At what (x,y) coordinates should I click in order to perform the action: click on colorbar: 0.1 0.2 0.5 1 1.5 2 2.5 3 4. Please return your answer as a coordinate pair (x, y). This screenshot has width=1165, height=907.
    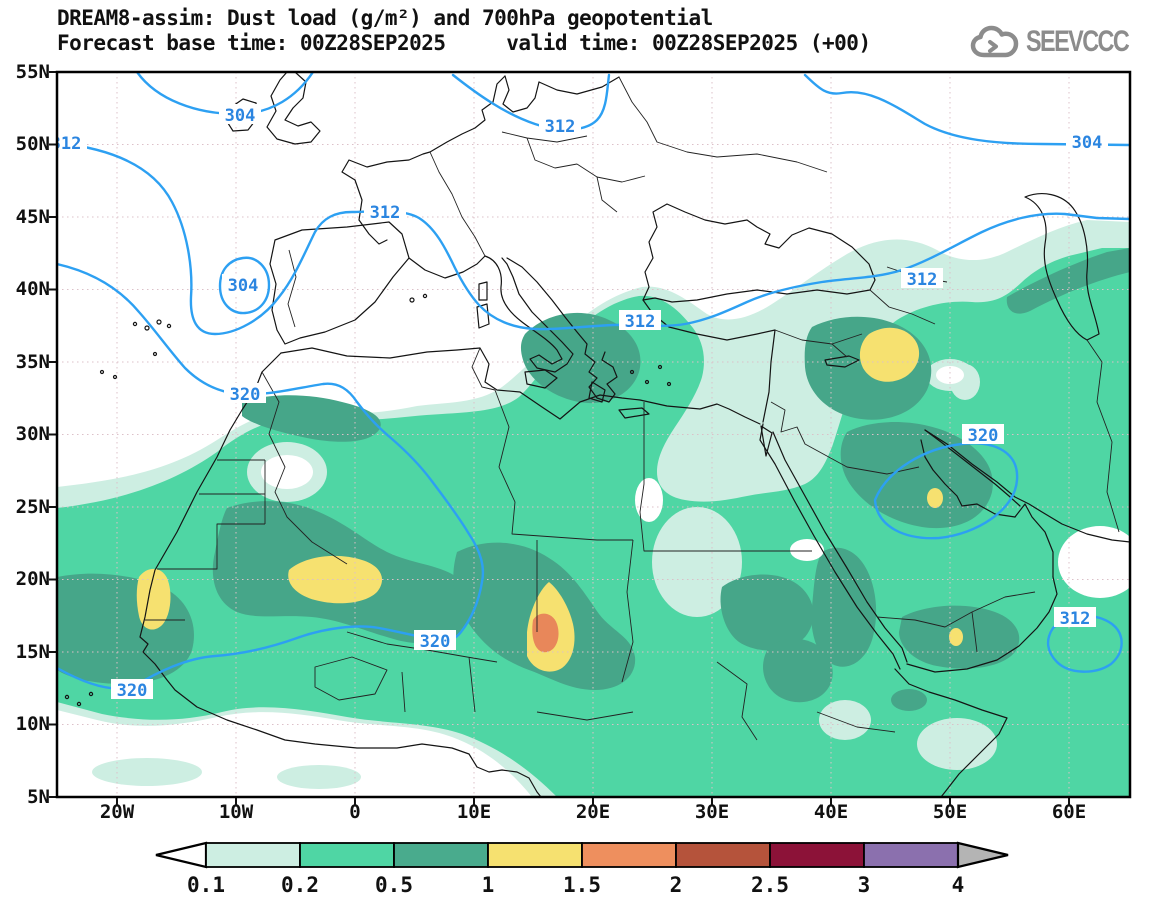
    Looking at the image, I should click on (583, 873).